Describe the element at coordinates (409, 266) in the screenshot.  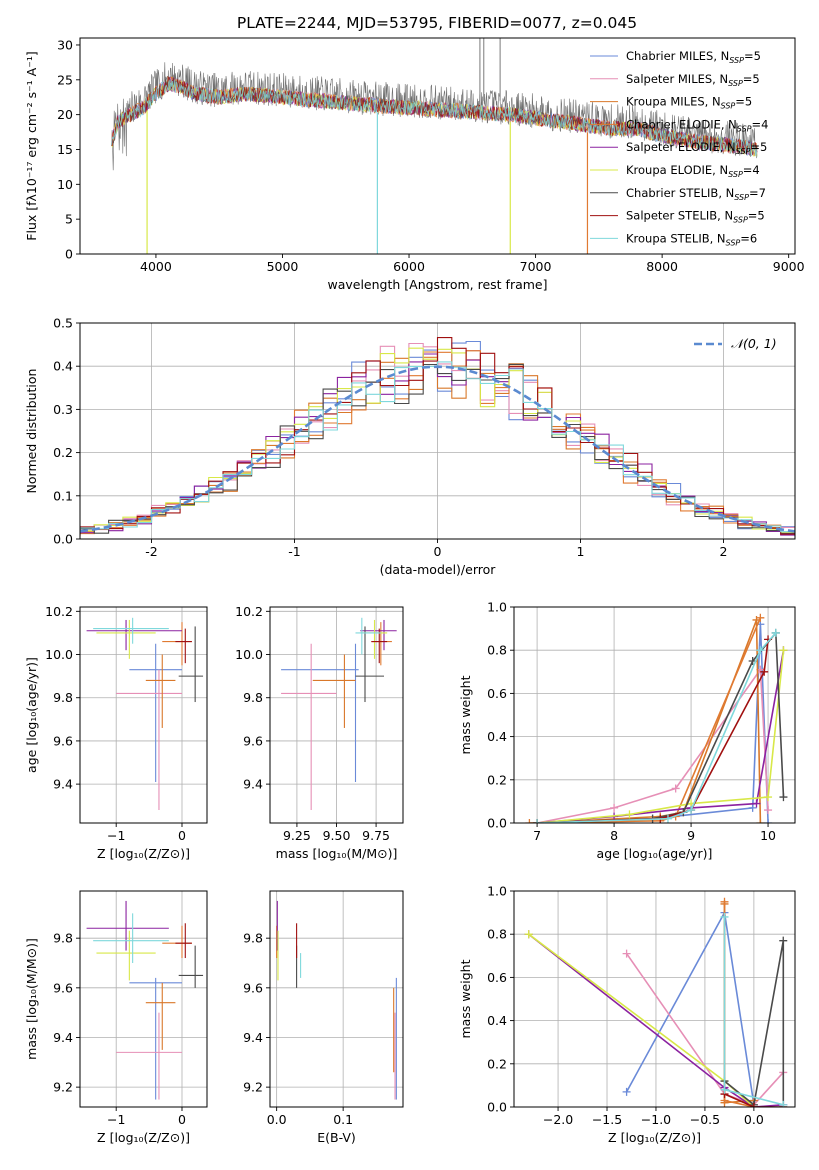
I see `x-tick-label: 6000` at that location.